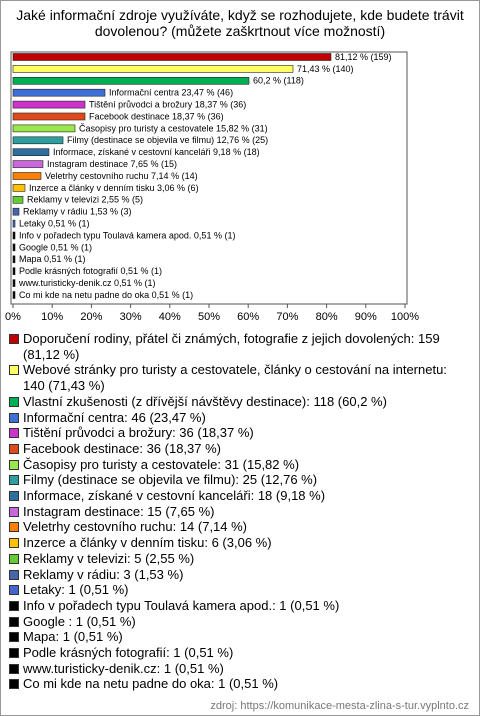  Describe the element at coordinates (103, 574) in the screenshot. I see `legend-label: Reklamy v rádiu: 3 (1,53 %)` at that location.